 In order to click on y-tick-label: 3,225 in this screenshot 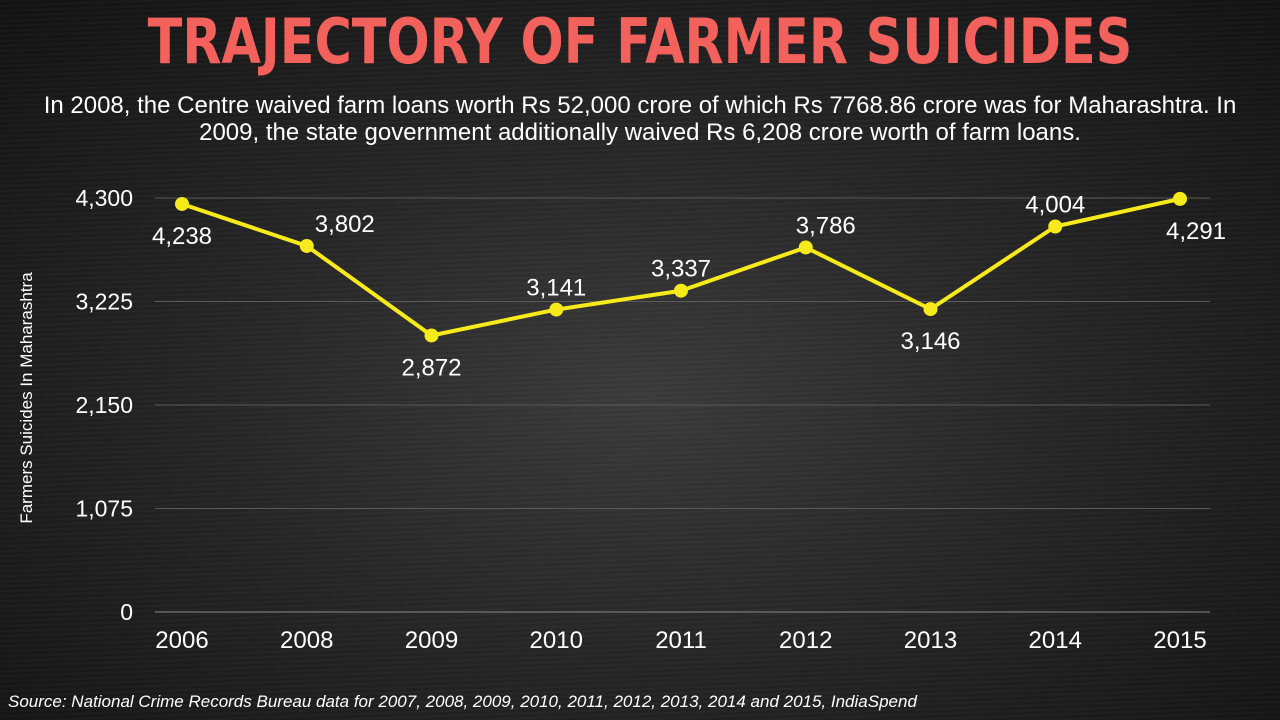, I will do `click(104, 302)`.